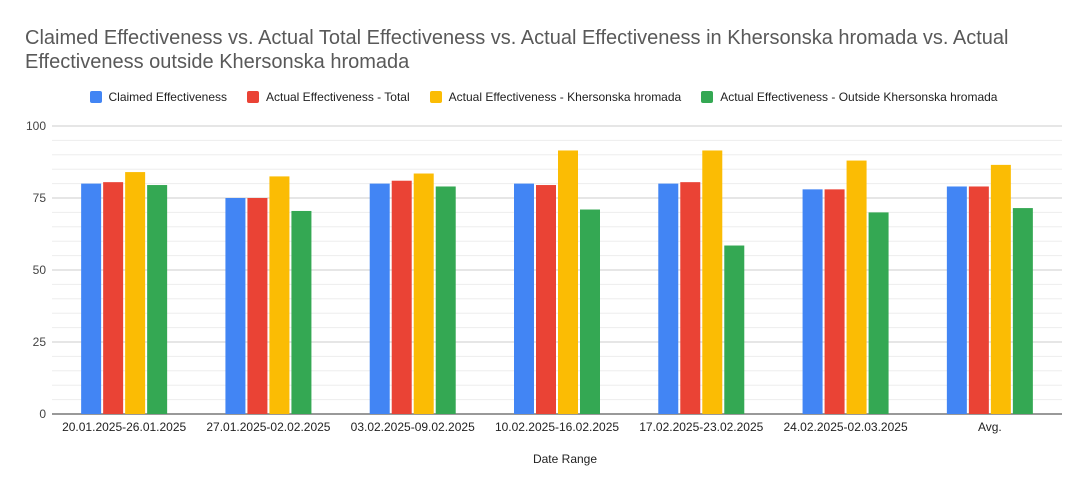  What do you see at coordinates (40, 198) in the screenshot?
I see `y-tick-label: 75` at bounding box center [40, 198].